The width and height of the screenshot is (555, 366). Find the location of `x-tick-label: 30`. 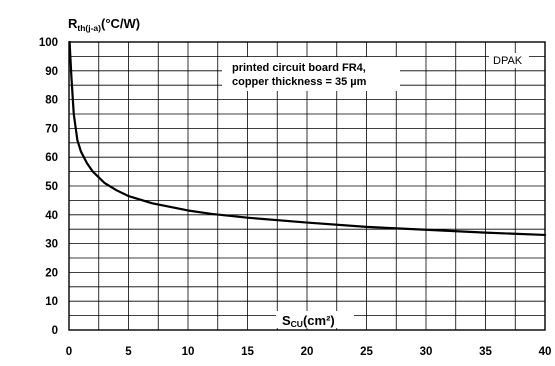

x-tick-label: 30 is located at coordinates (426, 352).